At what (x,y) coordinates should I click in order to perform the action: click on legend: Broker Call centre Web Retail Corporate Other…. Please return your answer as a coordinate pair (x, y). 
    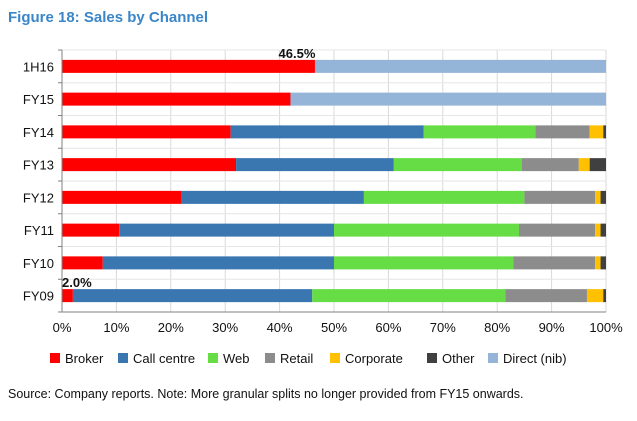
    Looking at the image, I should click on (308, 358).